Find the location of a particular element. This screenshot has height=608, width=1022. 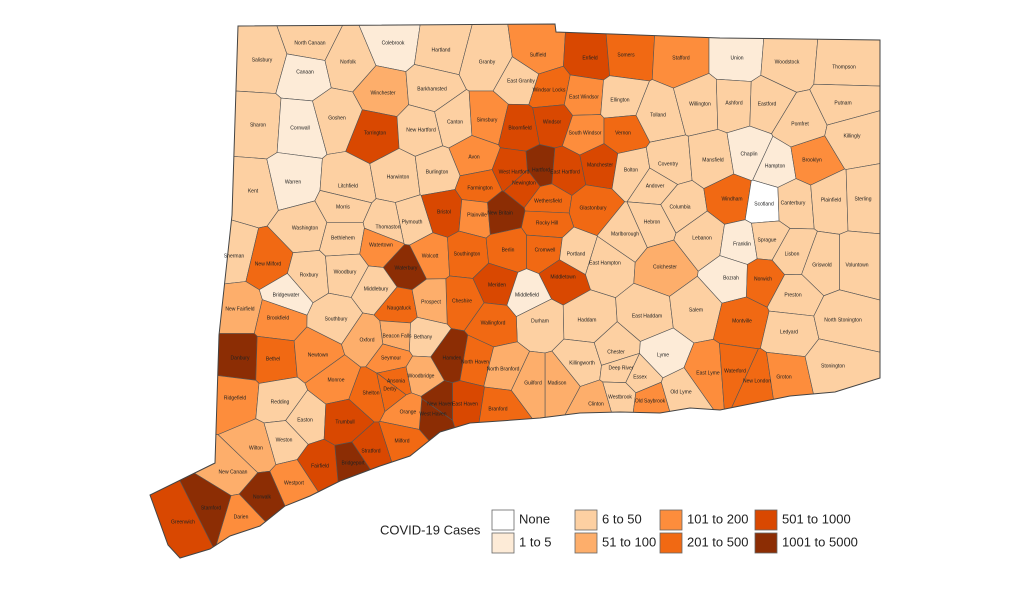

town-label: Sharon is located at coordinates (258, 125).